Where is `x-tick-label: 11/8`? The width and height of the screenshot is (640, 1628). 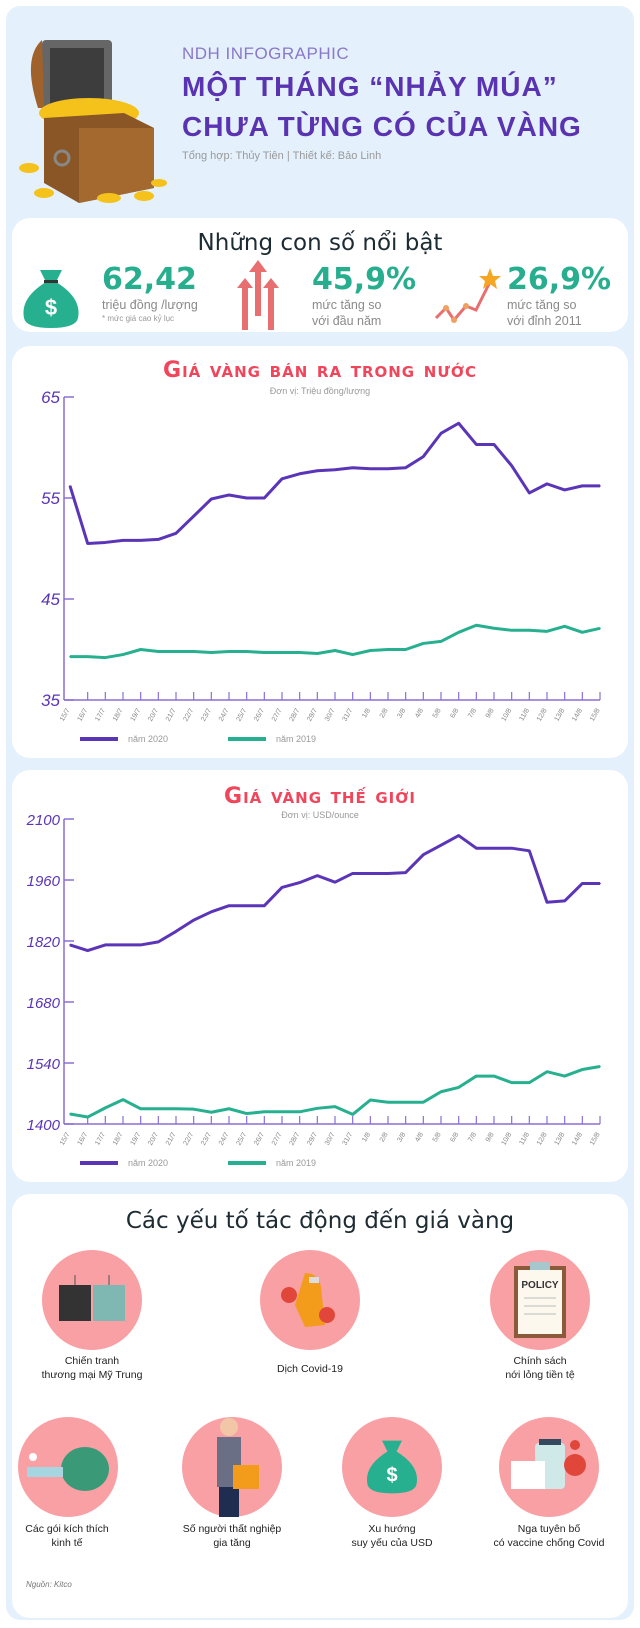
x-tick-label: 11/8 is located at coordinates (524, 1138).